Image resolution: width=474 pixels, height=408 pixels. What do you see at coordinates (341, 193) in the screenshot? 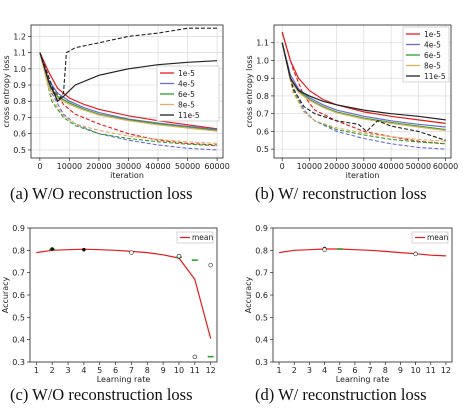
I see `caption-b: (b) W/ reconstruction loss` at bounding box center [341, 193].